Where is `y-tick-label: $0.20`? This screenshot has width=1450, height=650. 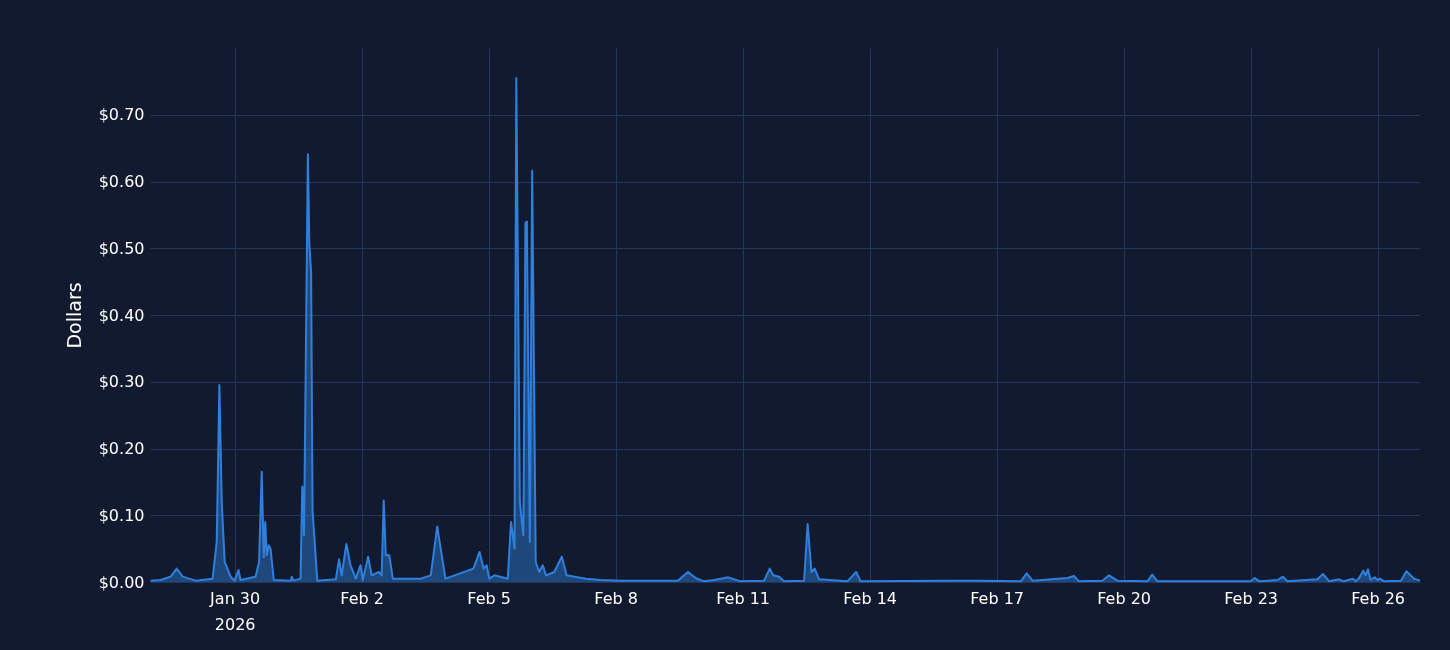 y-tick-label: $0.20 is located at coordinates (121, 448).